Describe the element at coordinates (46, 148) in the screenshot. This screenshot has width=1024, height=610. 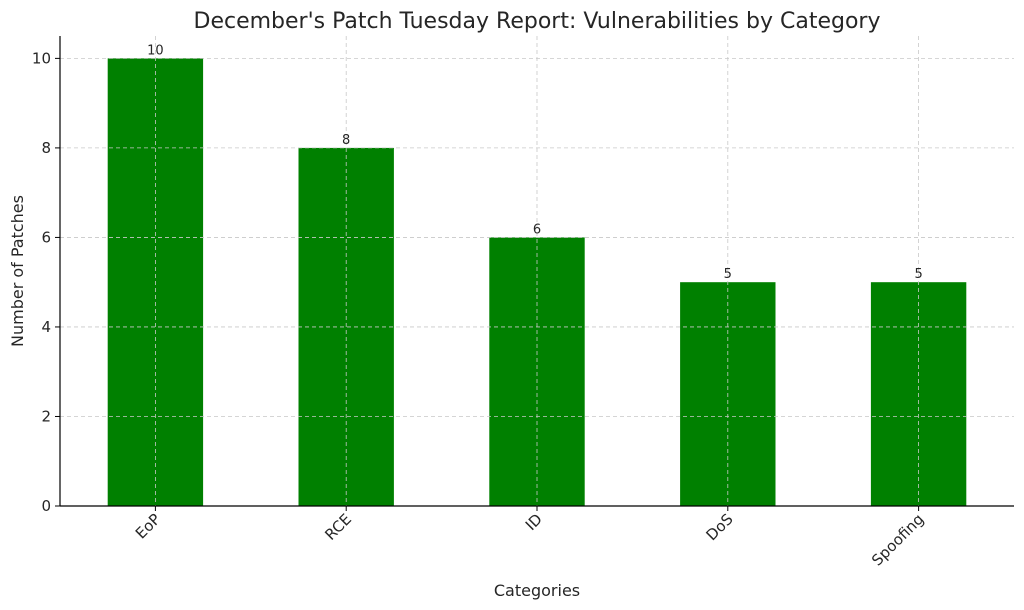
I see `y-tick-label: 8` at that location.